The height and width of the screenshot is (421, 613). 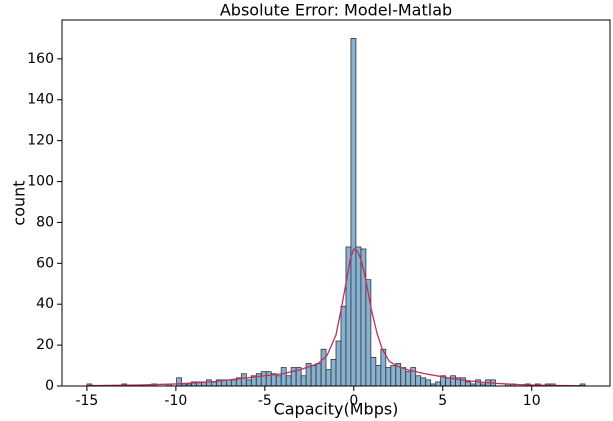 What do you see at coordinates (532, 401) in the screenshot?
I see `x-tick-label: 10` at bounding box center [532, 401].